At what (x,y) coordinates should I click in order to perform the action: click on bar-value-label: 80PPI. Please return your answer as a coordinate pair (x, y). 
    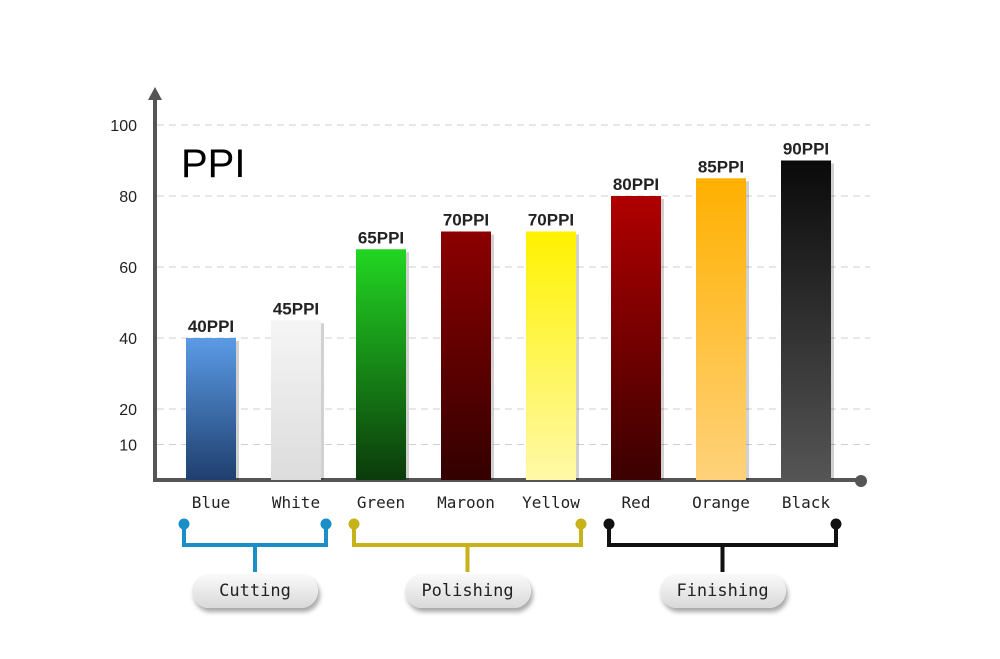
    Looking at the image, I should click on (636, 184).